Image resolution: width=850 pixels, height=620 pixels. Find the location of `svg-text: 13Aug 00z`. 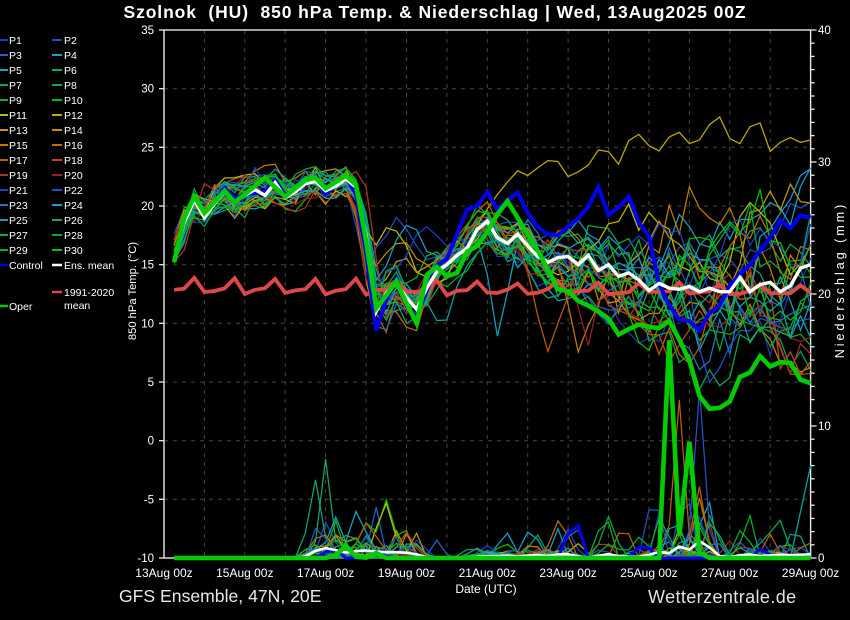

svg-text: 13Aug 00z is located at coordinates (163, 573).